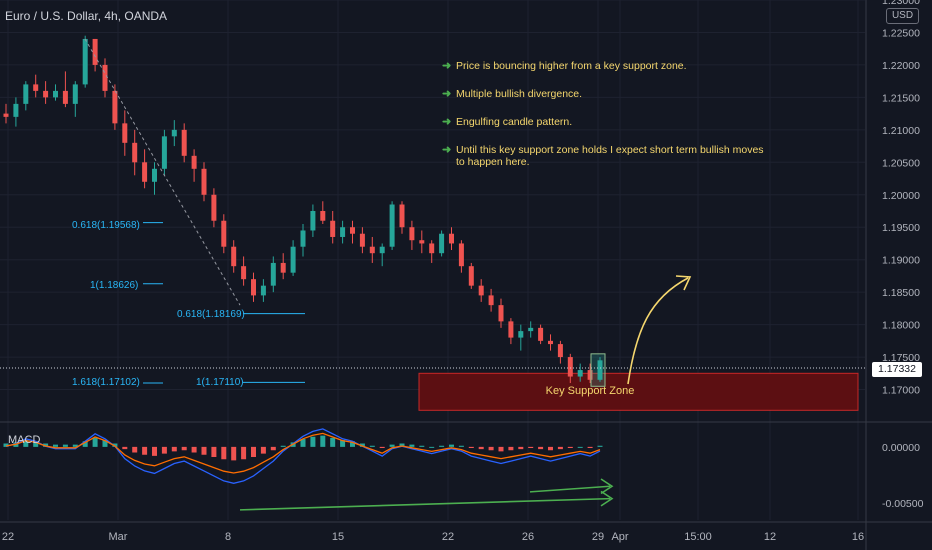  I want to click on y-tick-label: 1.17000, so click(901, 391).